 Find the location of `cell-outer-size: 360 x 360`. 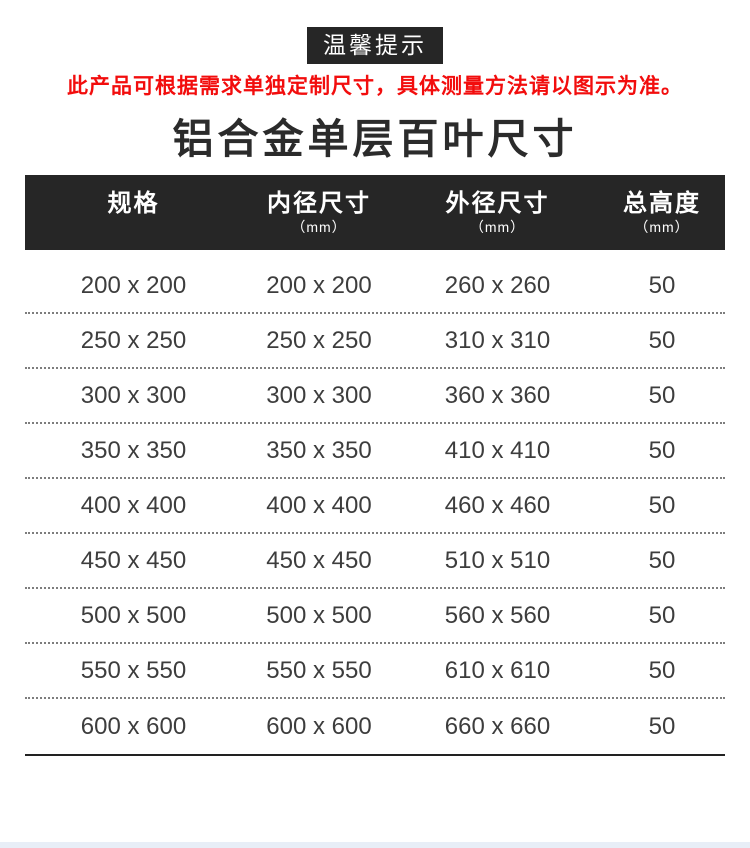

cell-outer-size: 360 x 360 is located at coordinates (497, 395).